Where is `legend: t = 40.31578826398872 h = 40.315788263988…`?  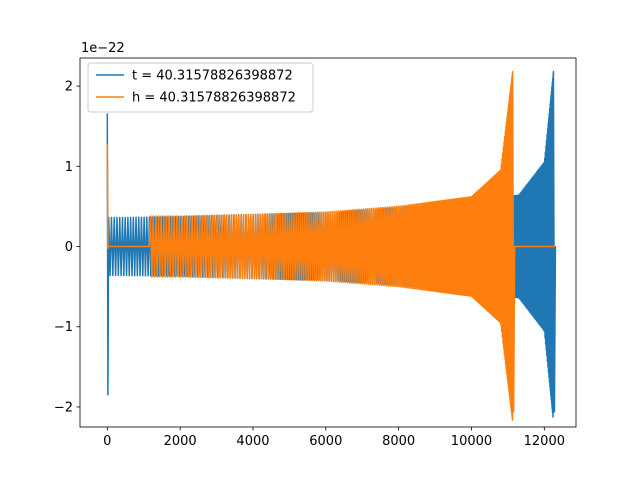 legend: t = 40.31578826398872 h = 40.315788263988… is located at coordinates (200, 87).